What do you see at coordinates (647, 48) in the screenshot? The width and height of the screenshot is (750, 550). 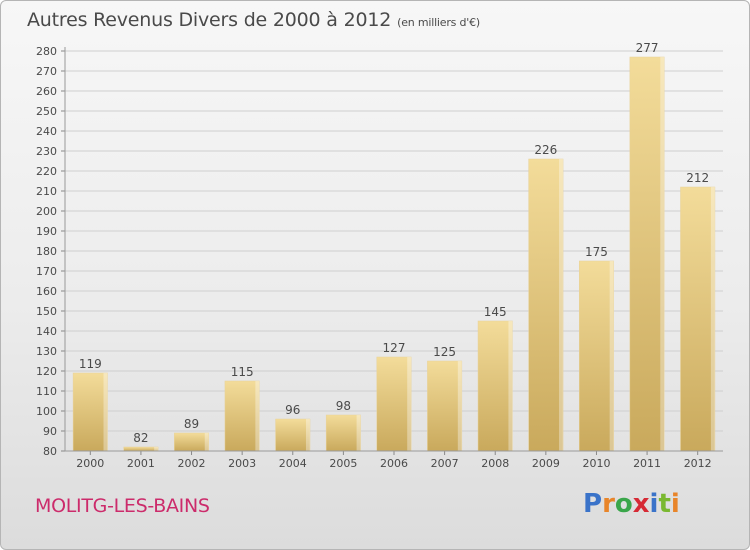 I see `data-label-2011: 277` at bounding box center [647, 48].